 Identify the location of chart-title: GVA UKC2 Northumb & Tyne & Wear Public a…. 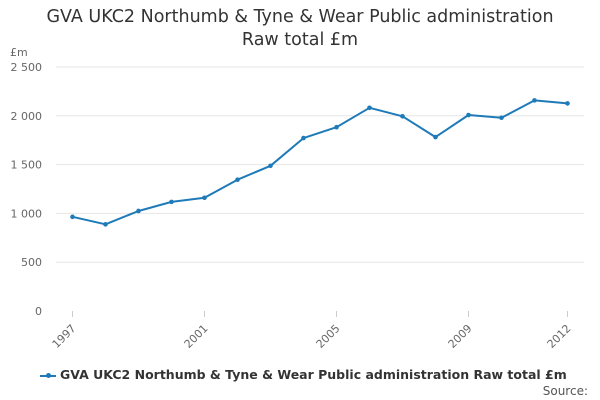
(300, 29).